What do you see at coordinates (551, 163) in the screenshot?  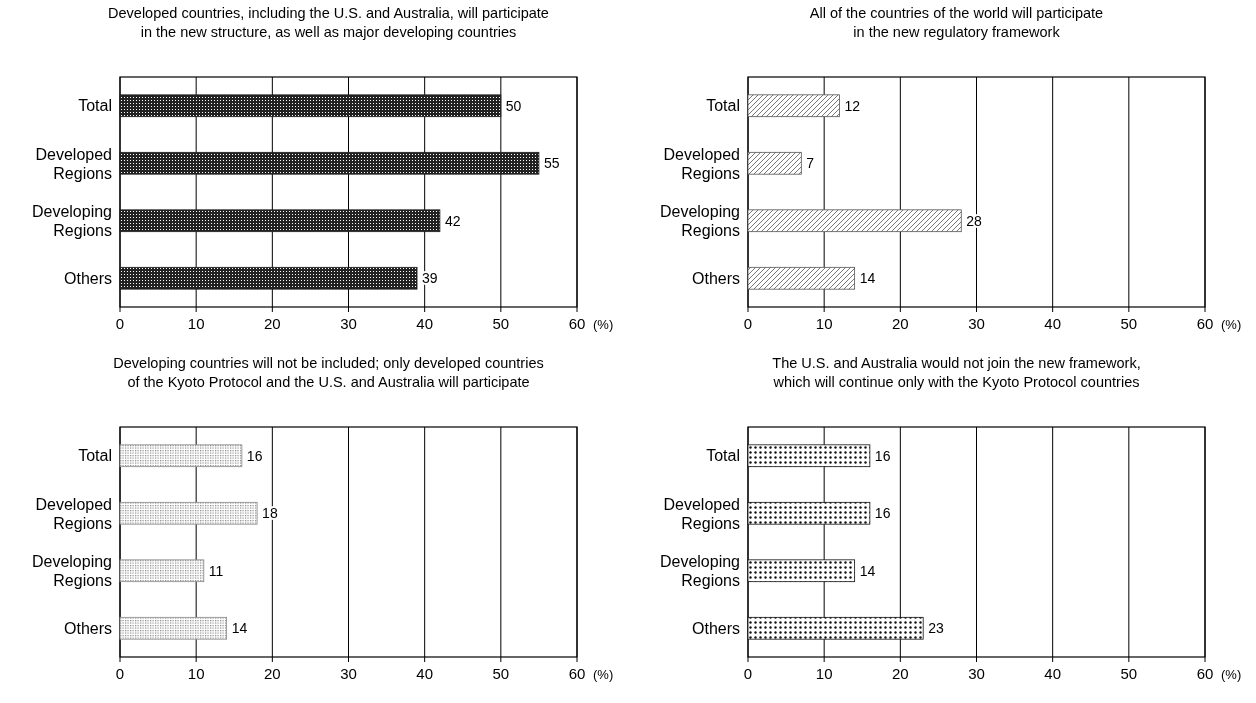 I see `data-label: 55` at bounding box center [551, 163].